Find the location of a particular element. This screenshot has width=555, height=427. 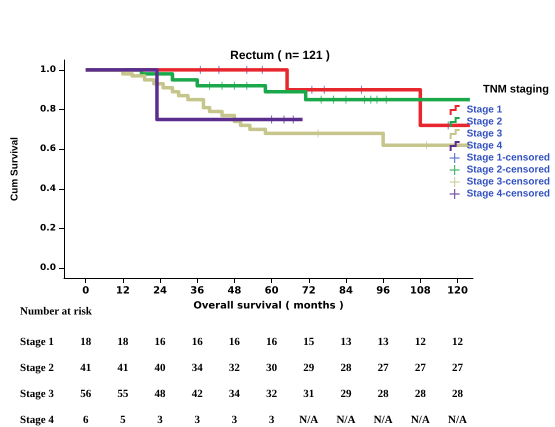

x-tick-label: 84 is located at coordinates (346, 291).